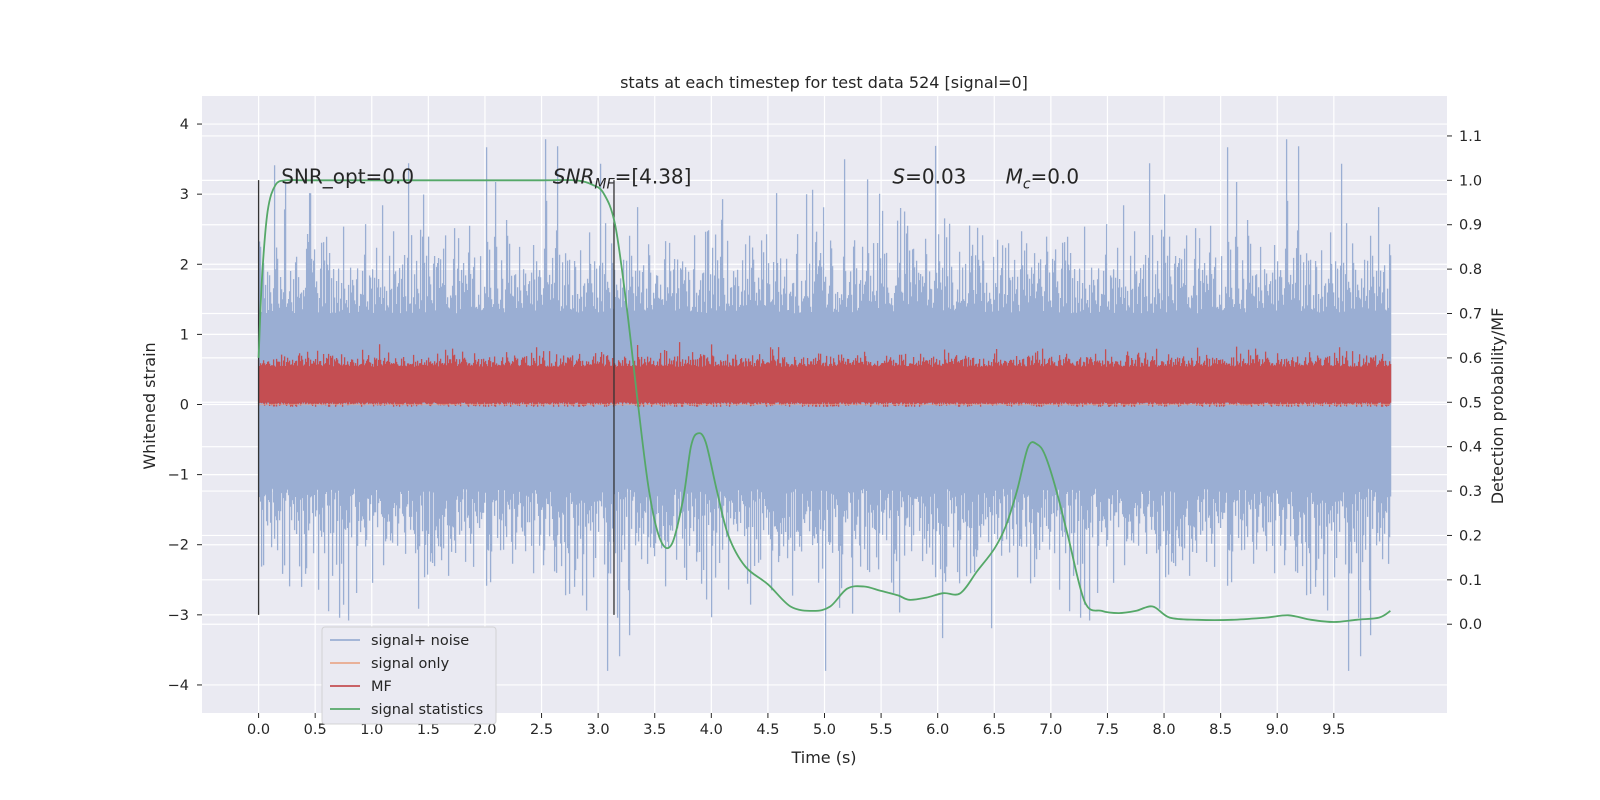 The image size is (1600, 800). What do you see at coordinates (541, 730) in the screenshot?
I see `x-tick-label: 2.5` at bounding box center [541, 730].